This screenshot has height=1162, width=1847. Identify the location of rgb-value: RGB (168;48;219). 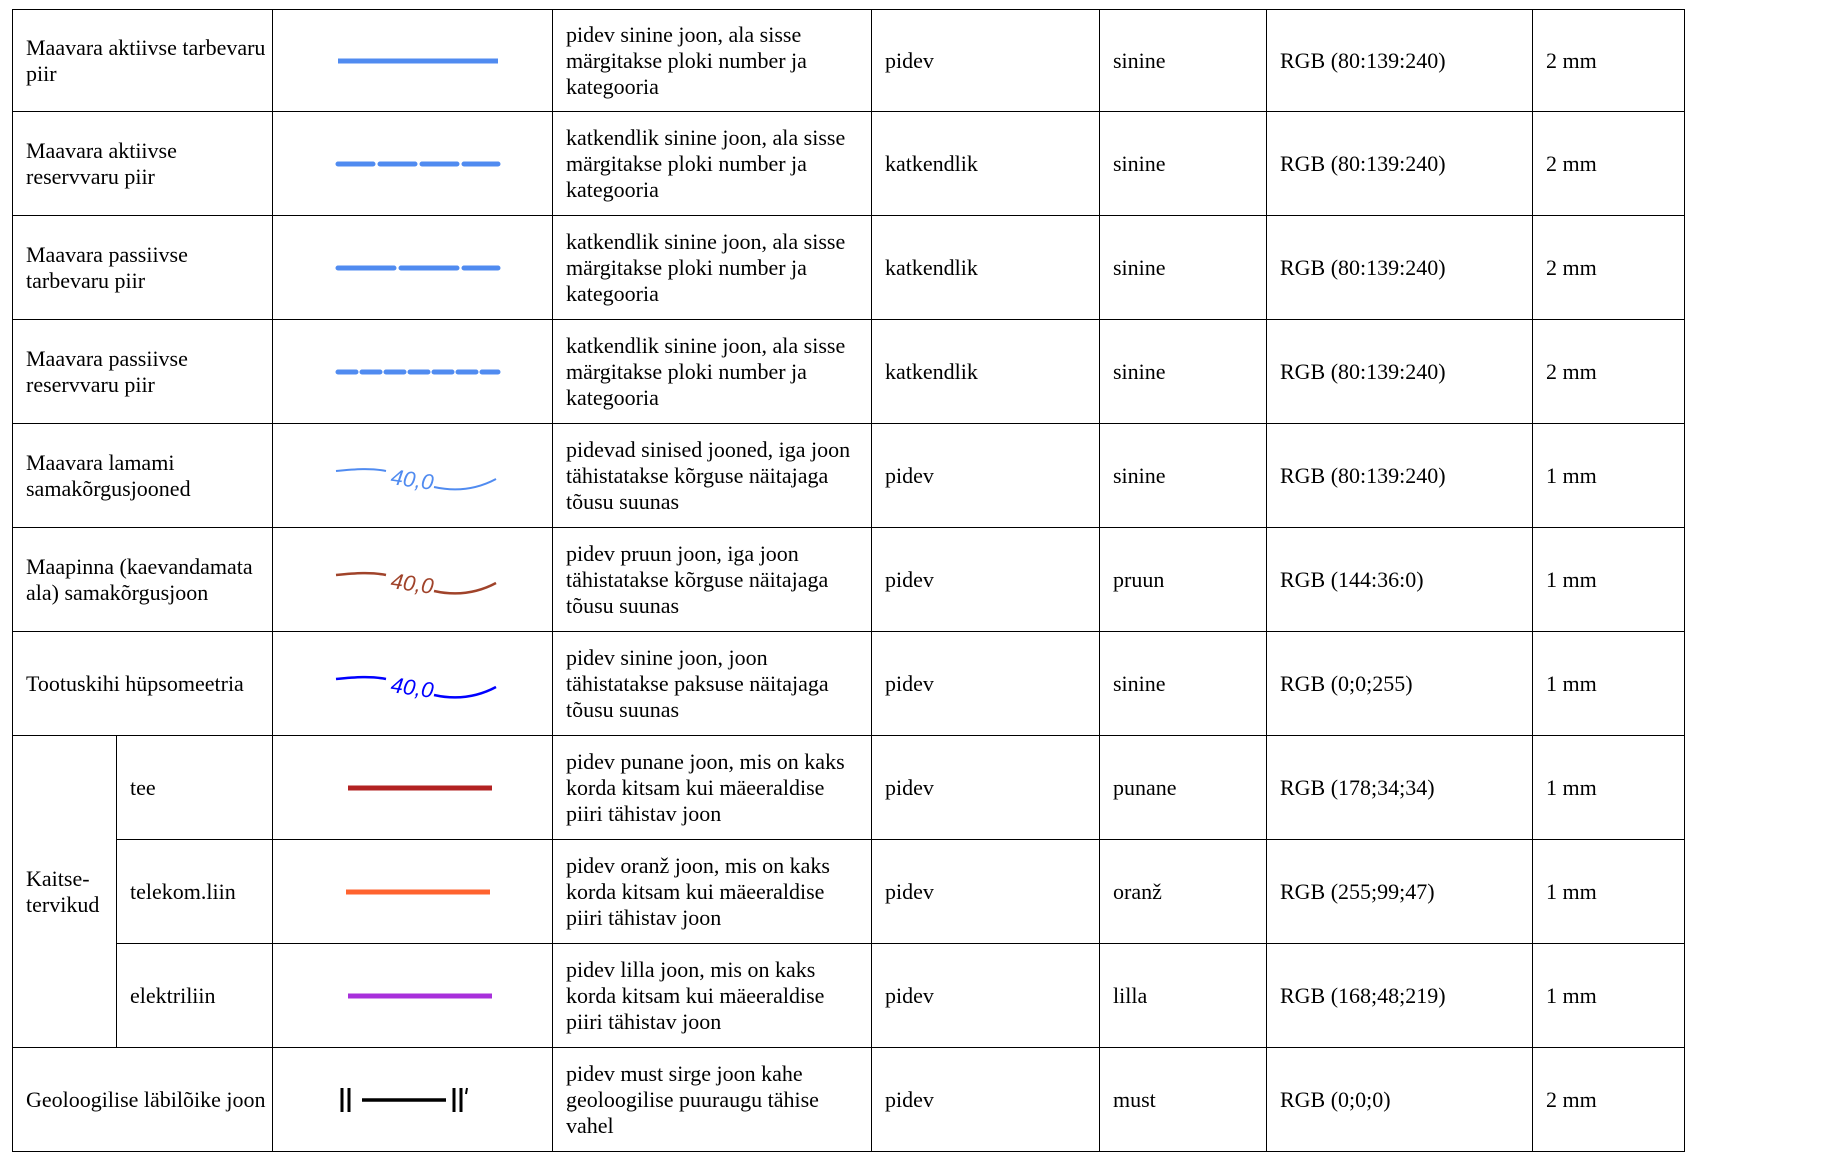
(1399, 995).